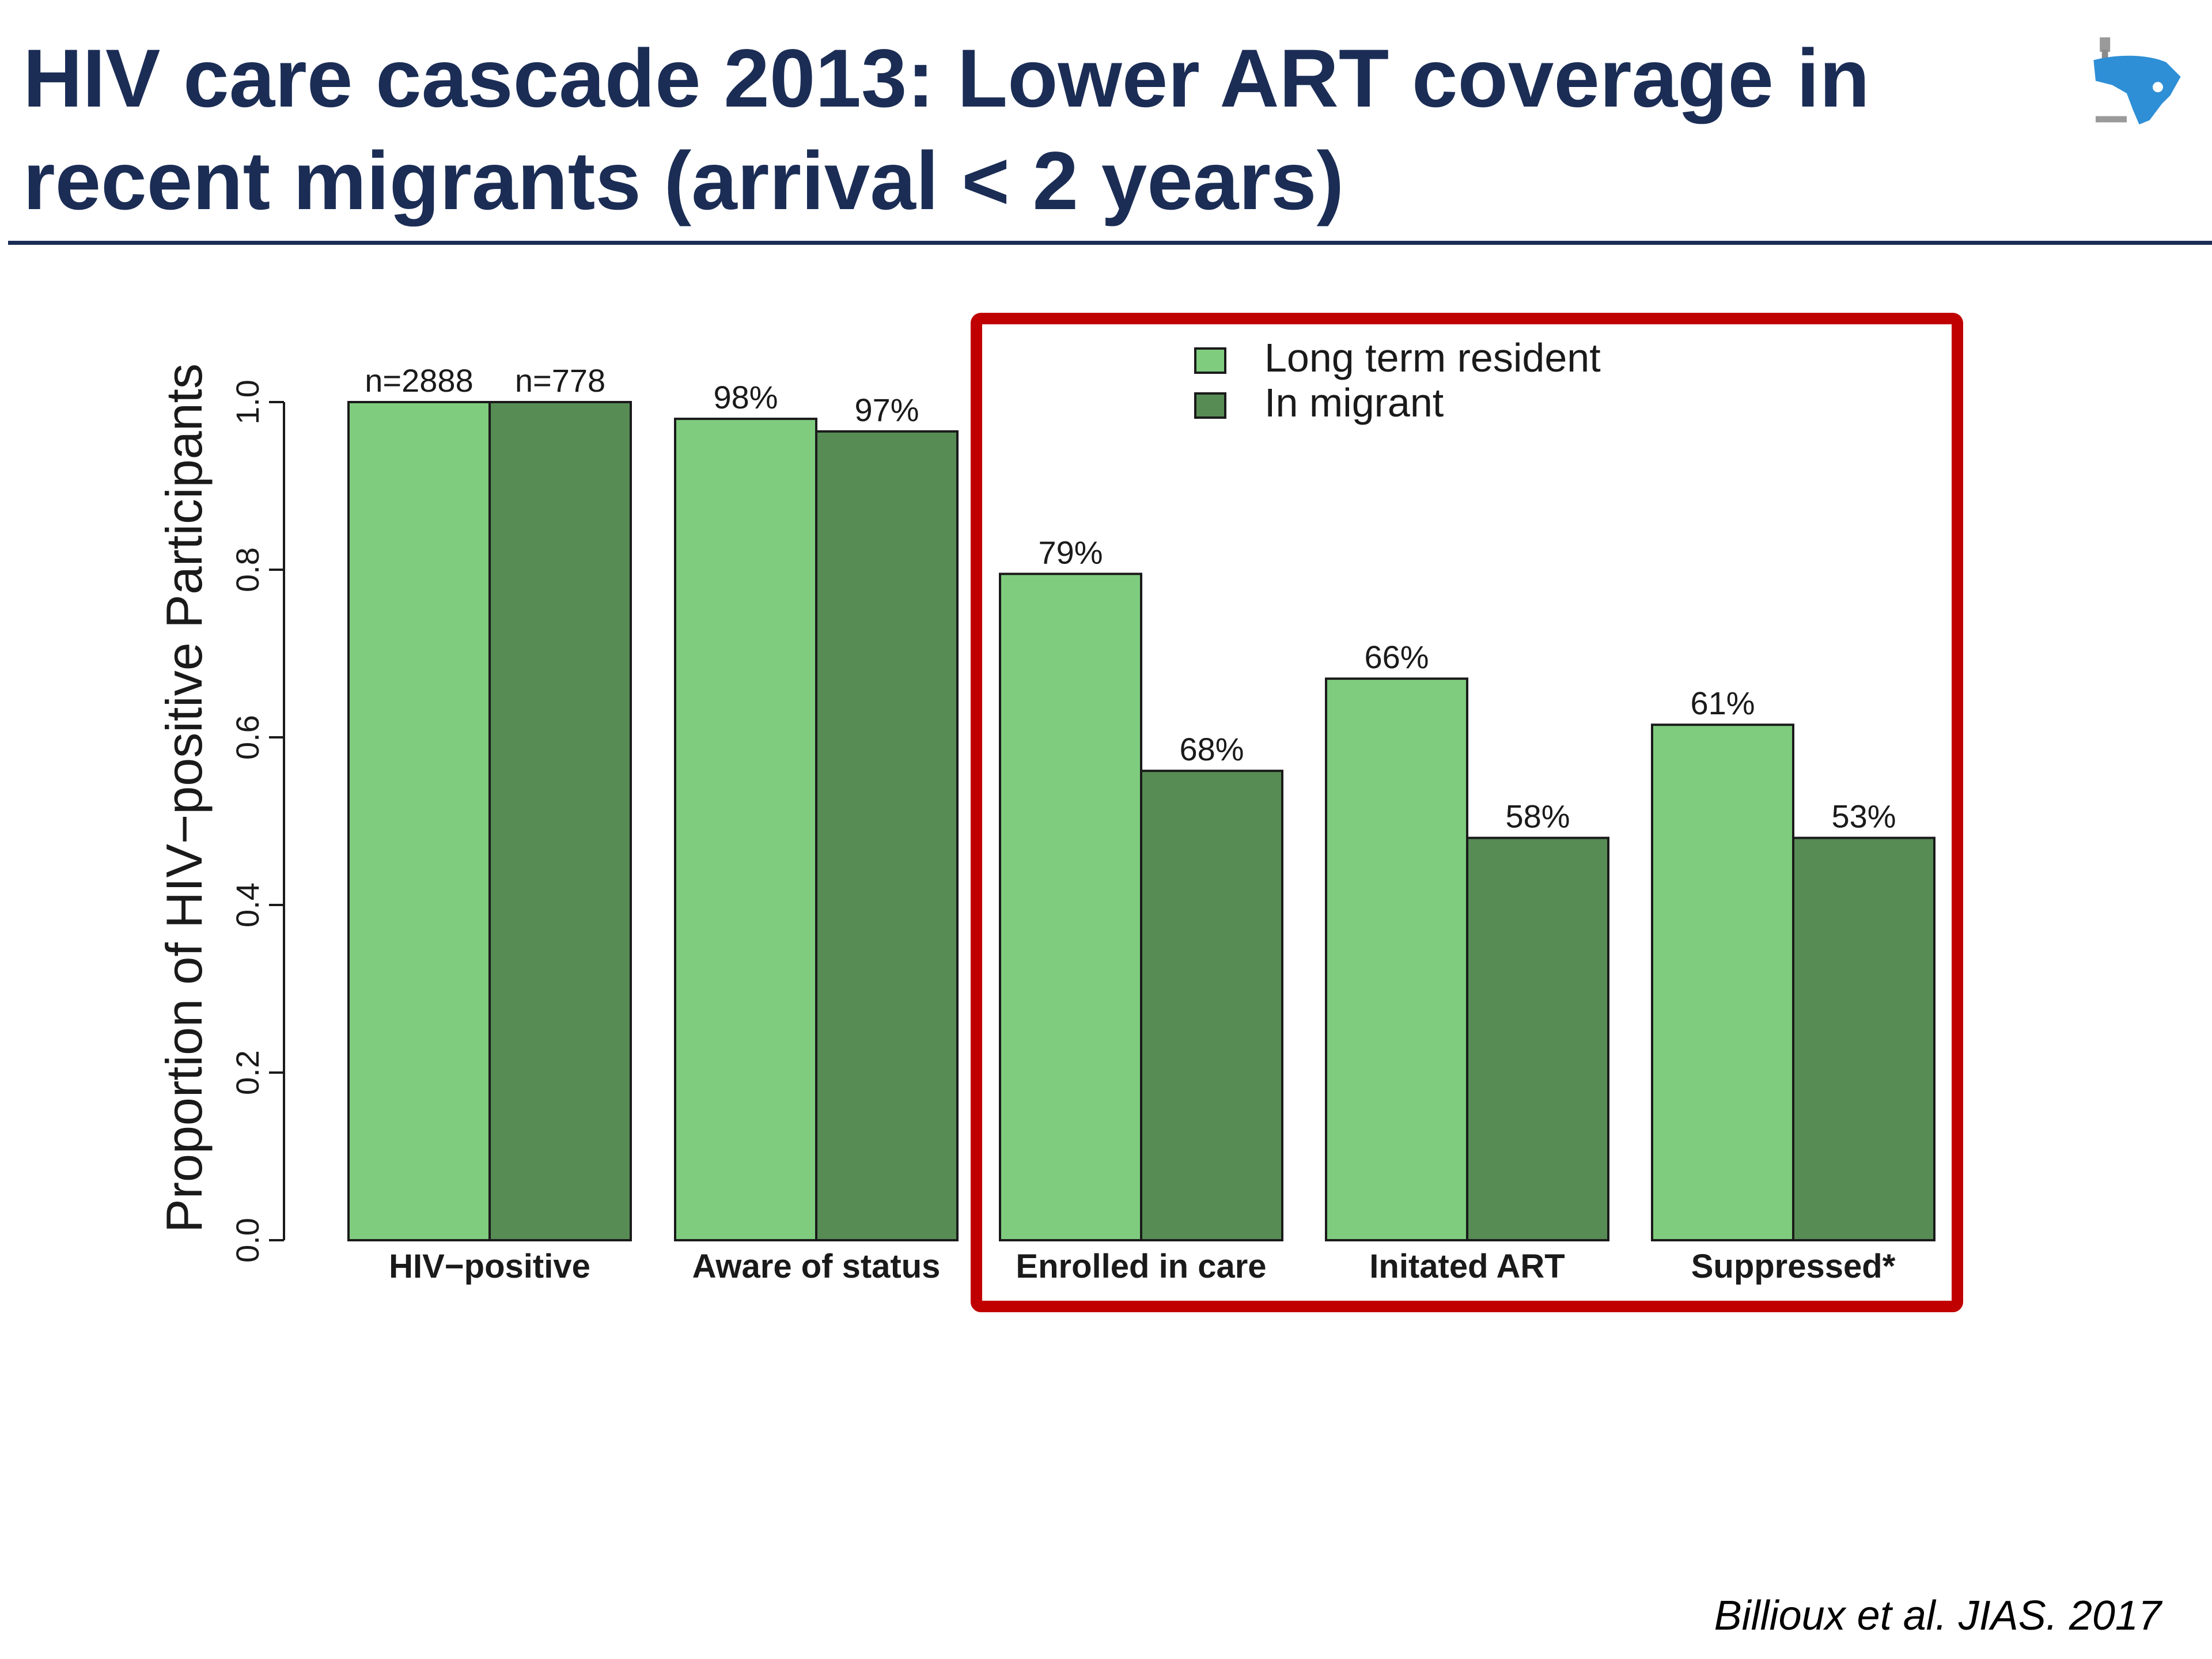 The image size is (2212, 1659). I want to click on x-tick-label: Aware of status, so click(816, 1266).